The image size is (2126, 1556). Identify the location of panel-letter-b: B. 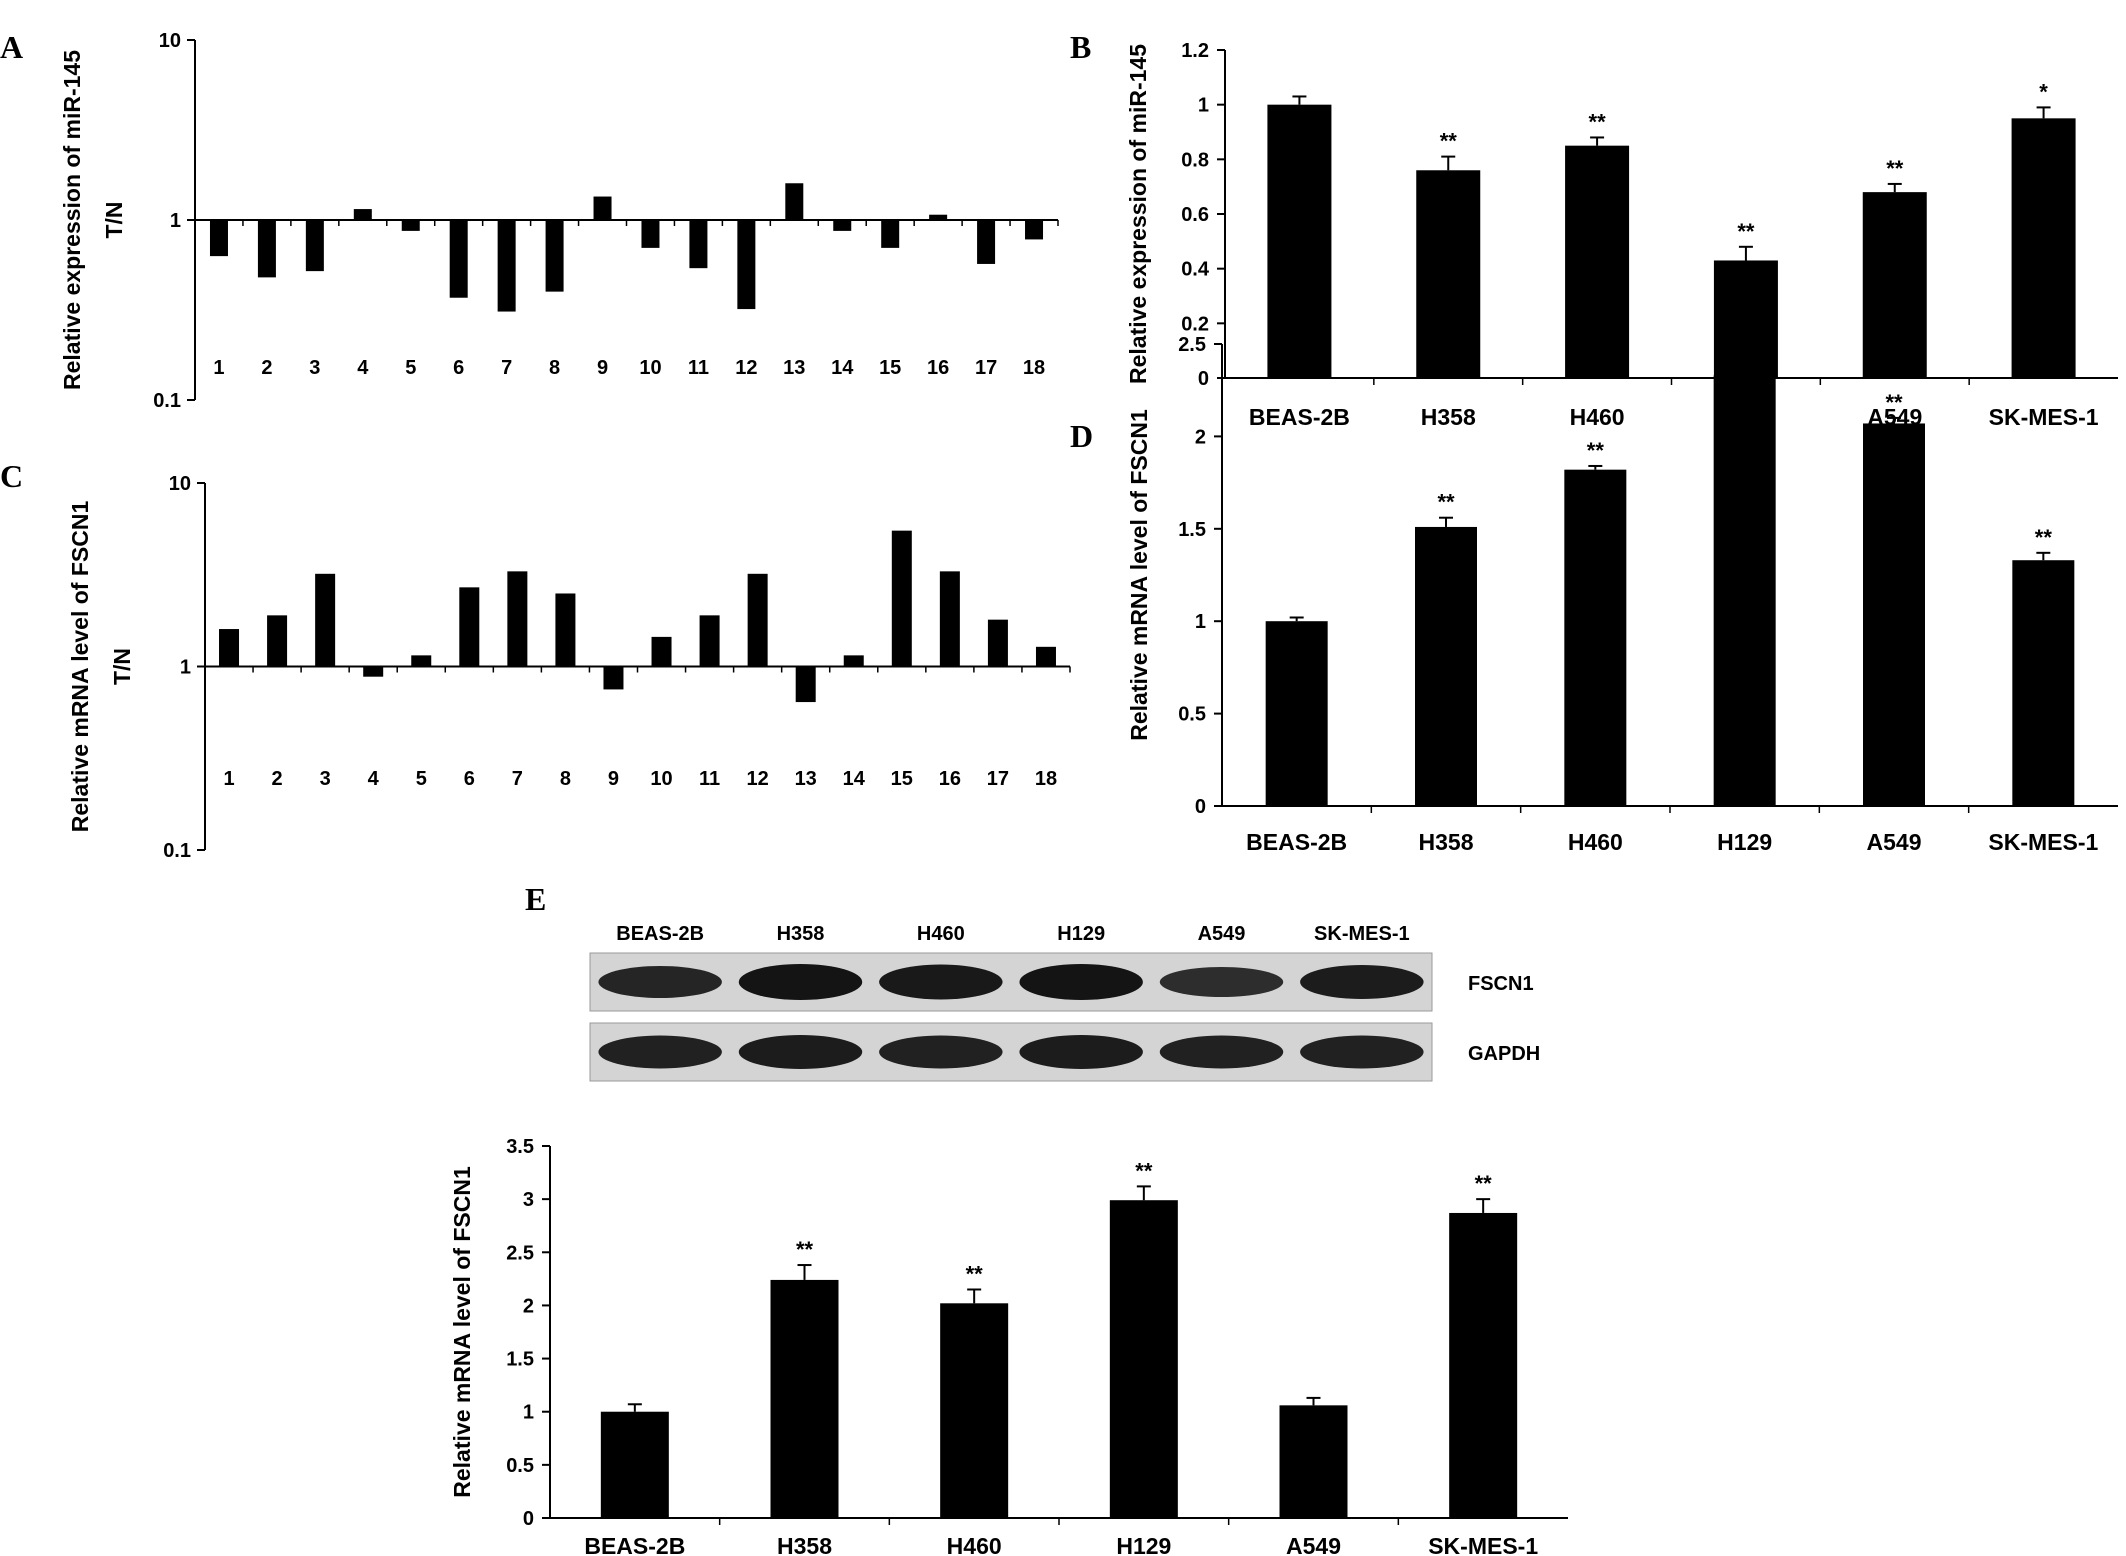
(1080, 47).